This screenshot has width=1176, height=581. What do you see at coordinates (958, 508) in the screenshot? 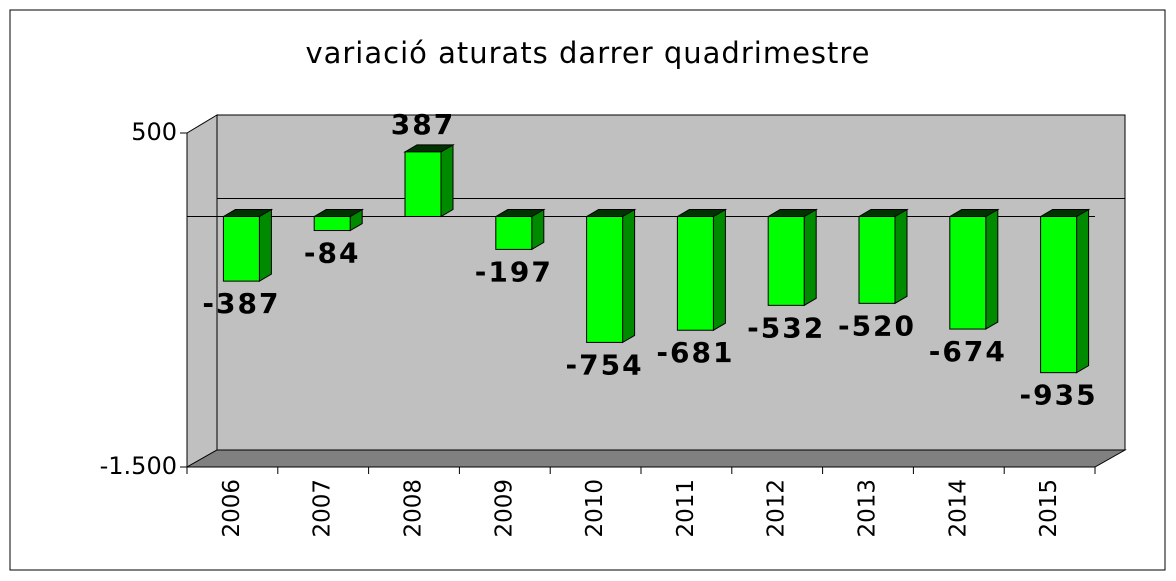
I see `x-tick-label: 2014` at bounding box center [958, 508].